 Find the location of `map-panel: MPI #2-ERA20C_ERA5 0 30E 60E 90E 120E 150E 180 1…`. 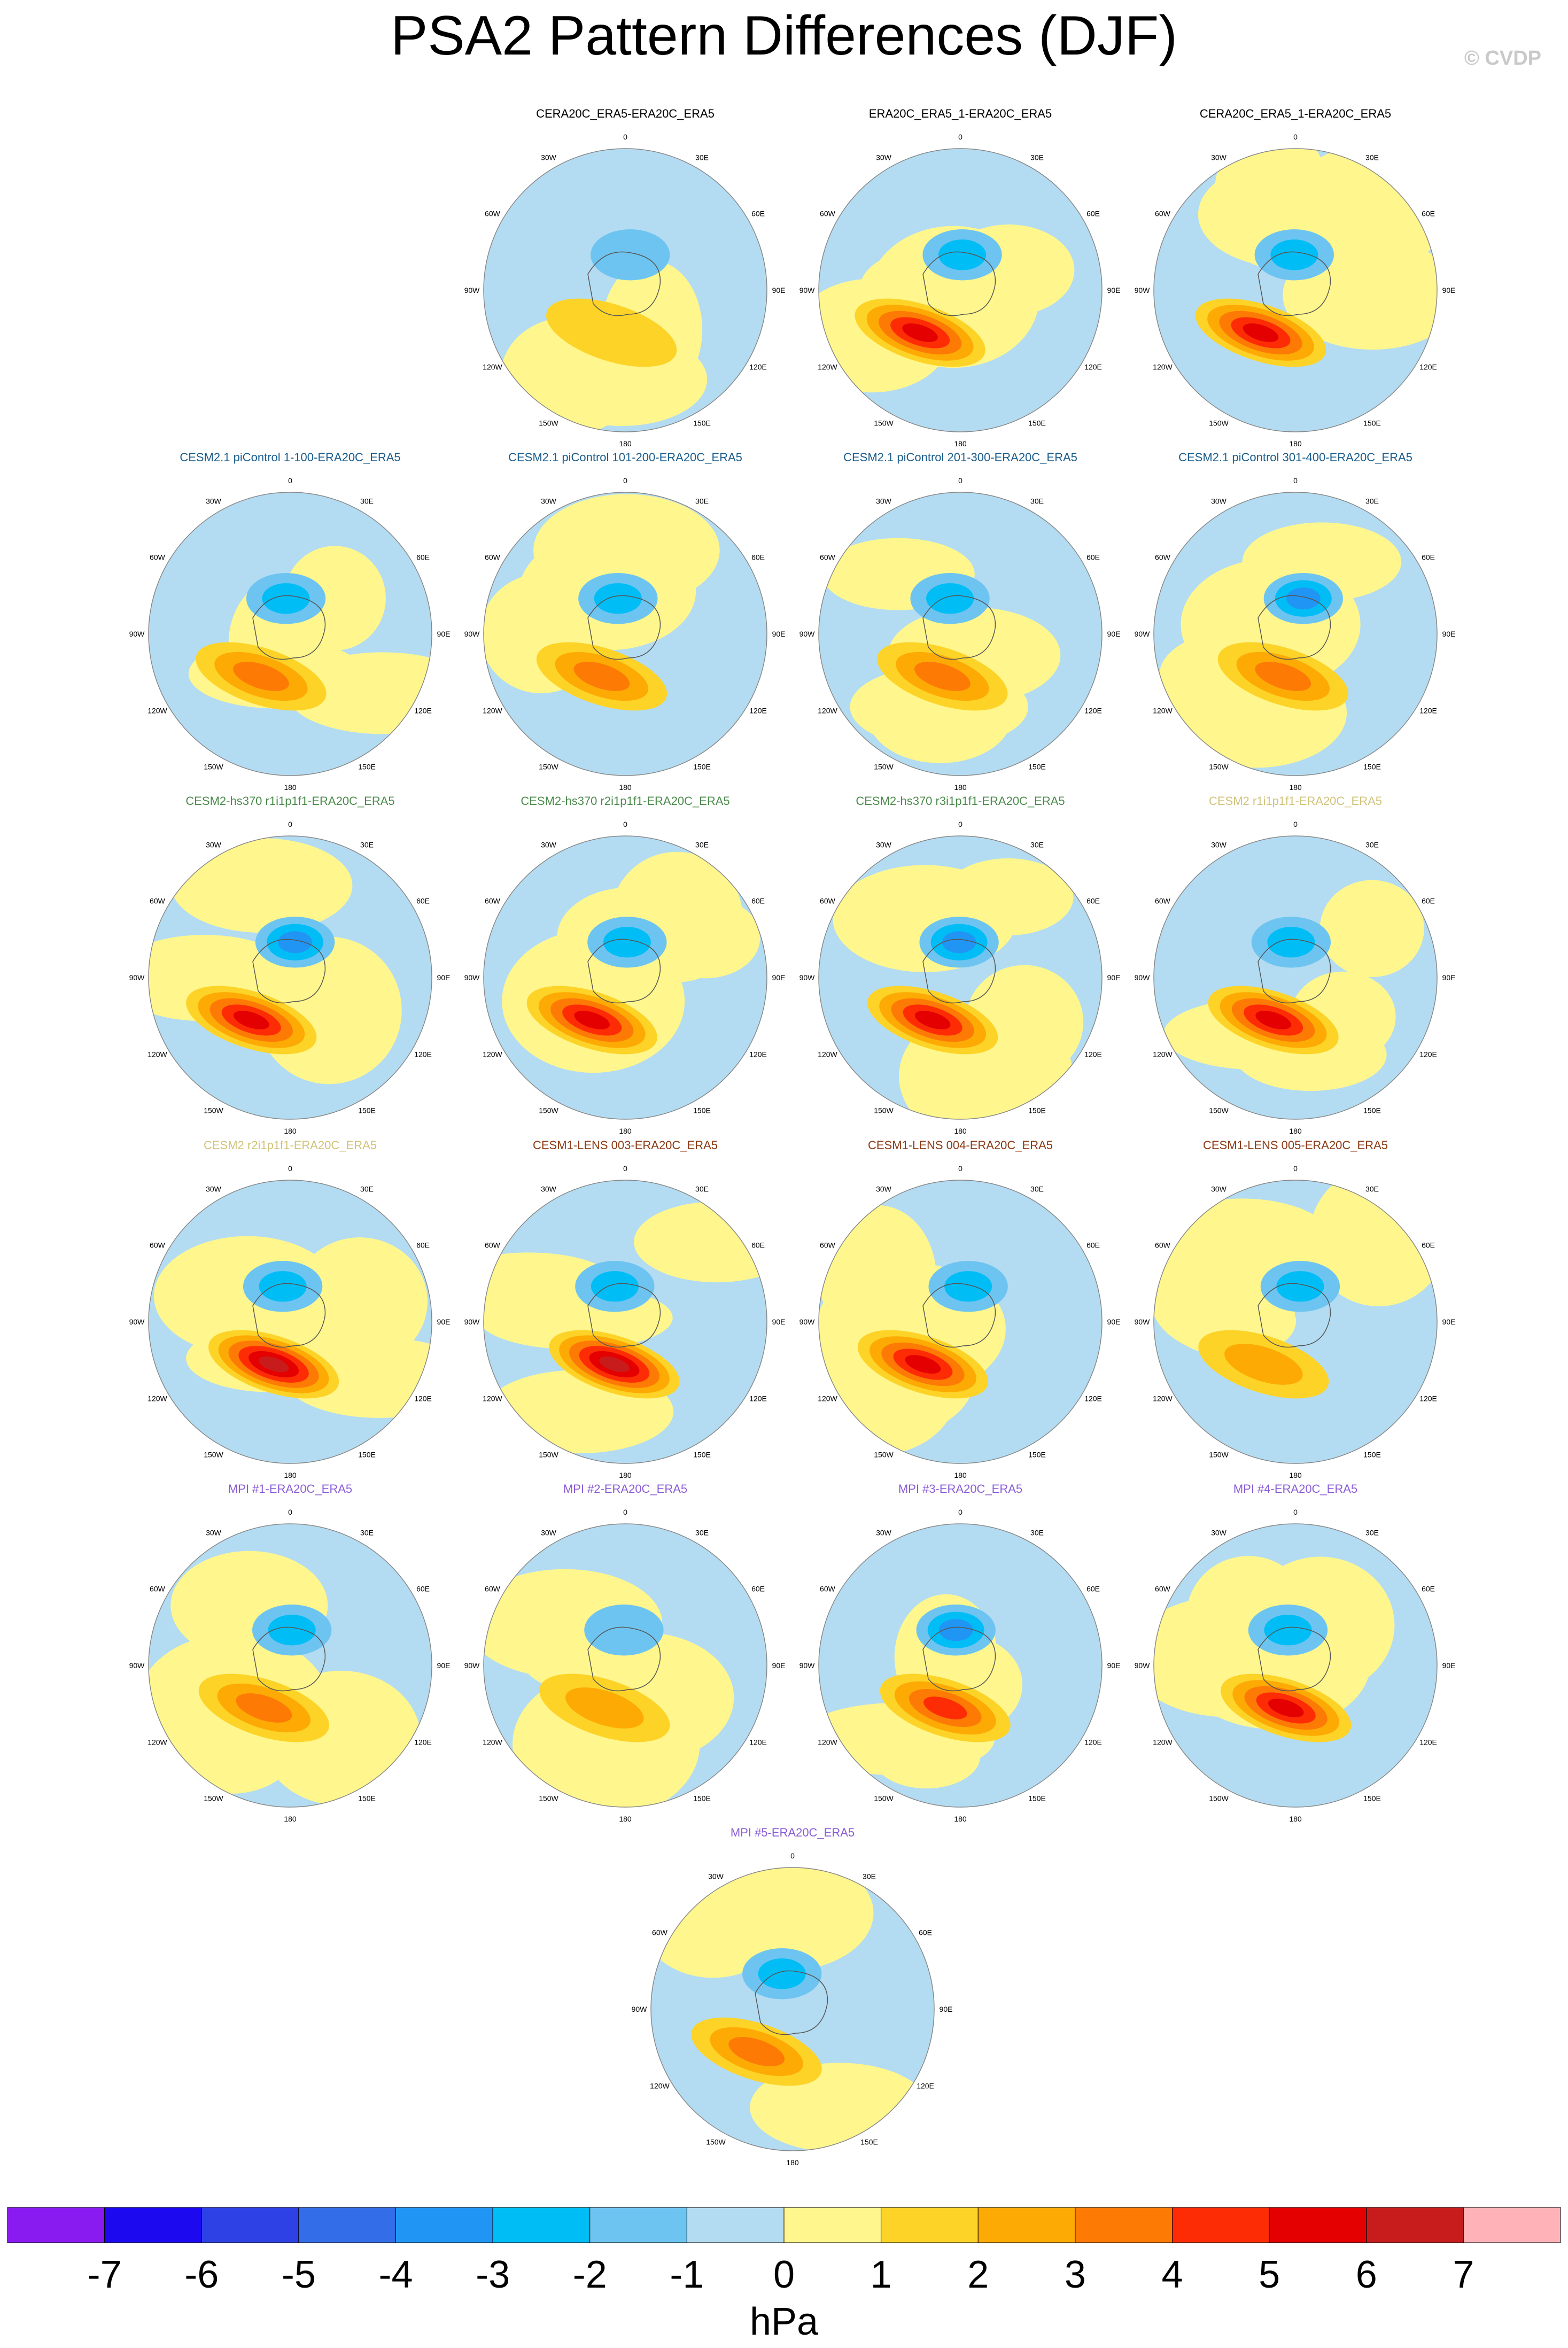

map-panel: MPI #2-ERA20C_ERA5 0 30E 60E 90E 120E 150E 180 1… is located at coordinates (625, 1656).